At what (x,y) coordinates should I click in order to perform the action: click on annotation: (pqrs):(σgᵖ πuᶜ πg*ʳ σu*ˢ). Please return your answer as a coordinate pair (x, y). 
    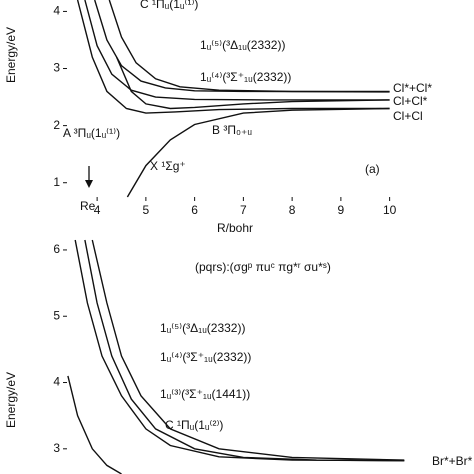
    Looking at the image, I should click on (263, 267).